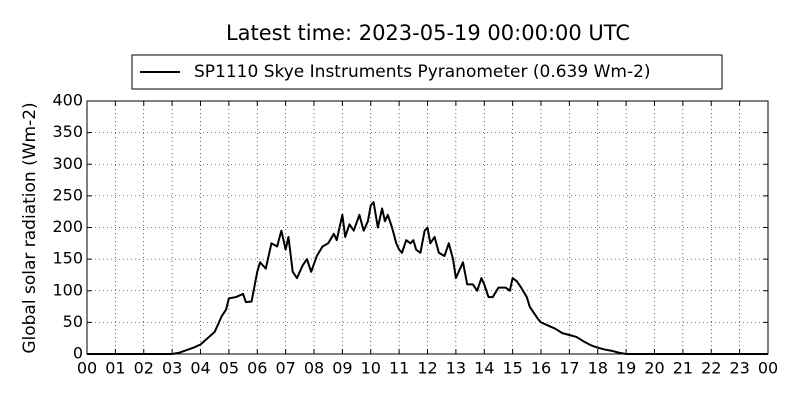  Describe the element at coordinates (569, 368) in the screenshot. I see `x-tick-label: 17` at that location.